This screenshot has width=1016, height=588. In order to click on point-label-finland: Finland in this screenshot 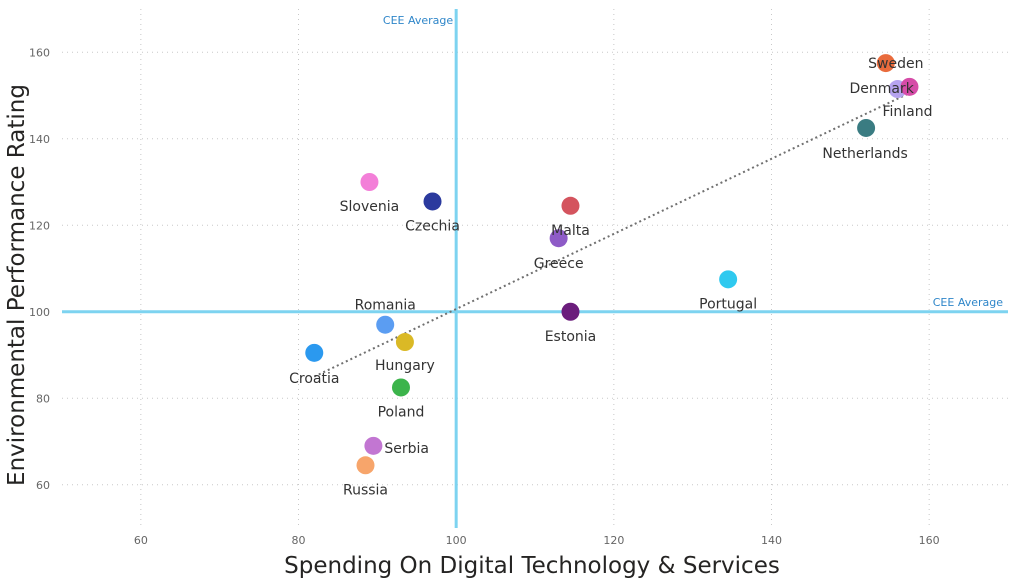, I will do `click(907, 112)`.